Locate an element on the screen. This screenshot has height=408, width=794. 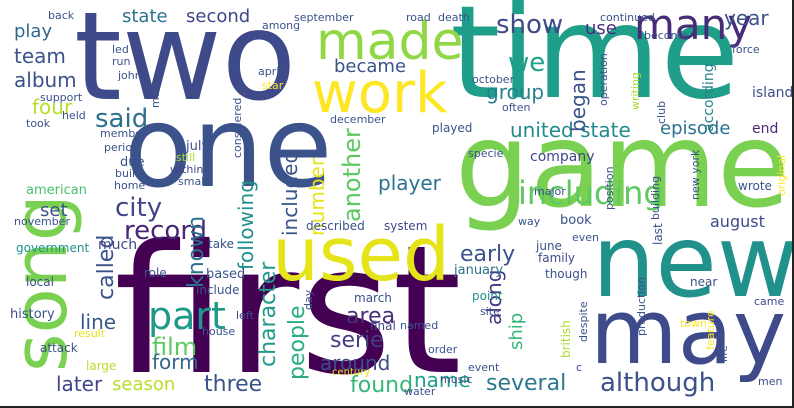
word-described: described is located at coordinates (335, 226).